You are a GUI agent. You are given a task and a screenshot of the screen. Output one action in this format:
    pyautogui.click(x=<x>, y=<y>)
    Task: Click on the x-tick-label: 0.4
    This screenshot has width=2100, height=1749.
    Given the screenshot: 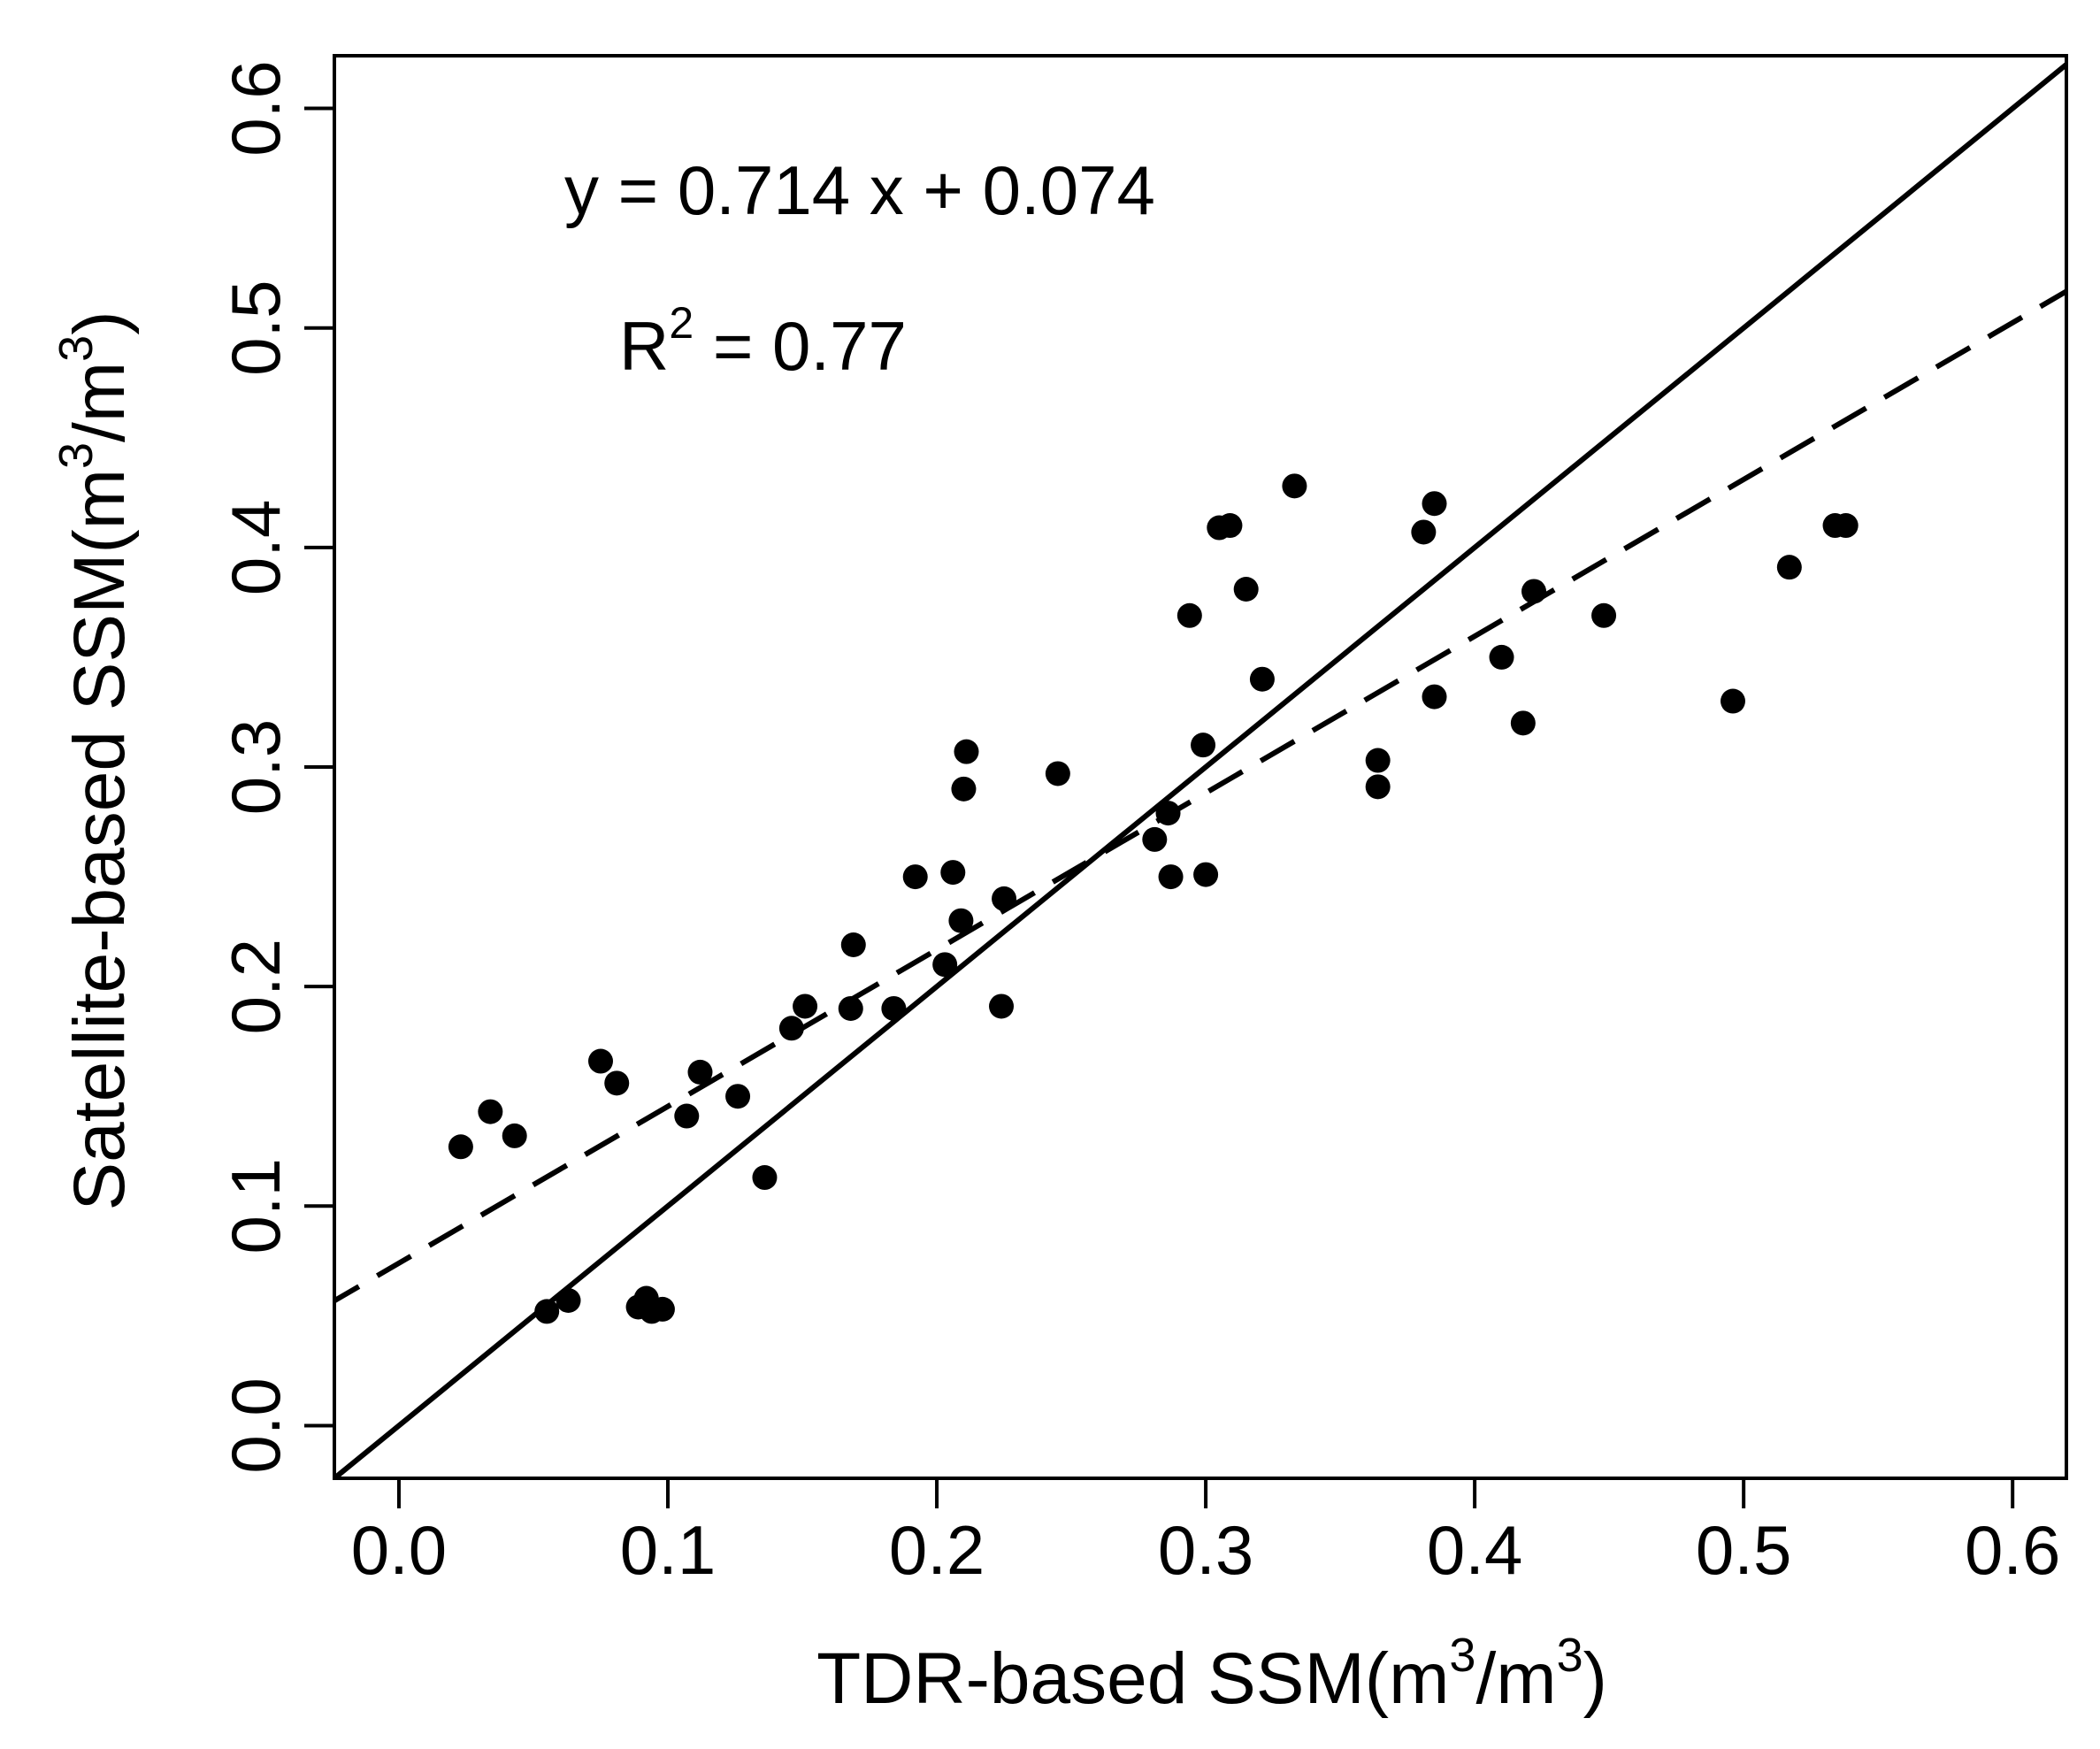 What is the action you would take?
    pyautogui.click(x=1474, y=1550)
    